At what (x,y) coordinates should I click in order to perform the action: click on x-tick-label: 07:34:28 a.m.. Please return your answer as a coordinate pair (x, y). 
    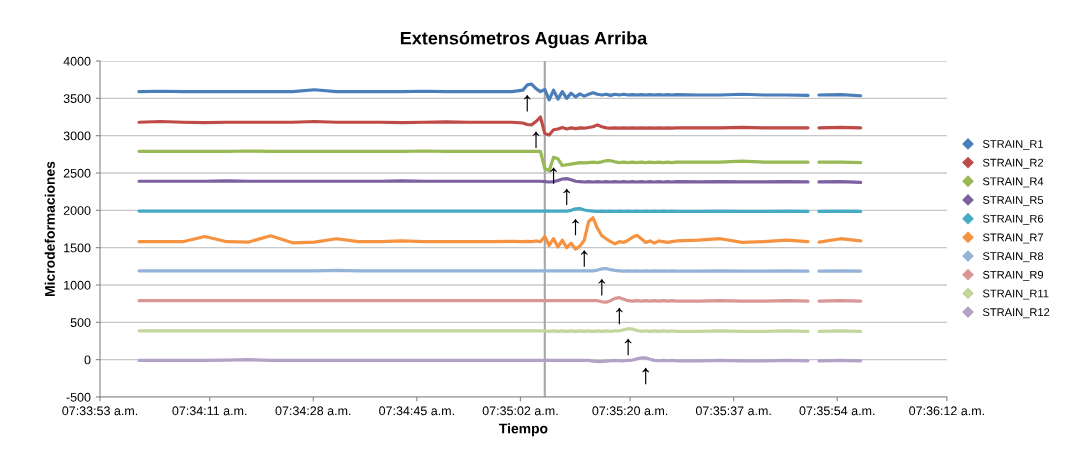
    Looking at the image, I should click on (313, 411).